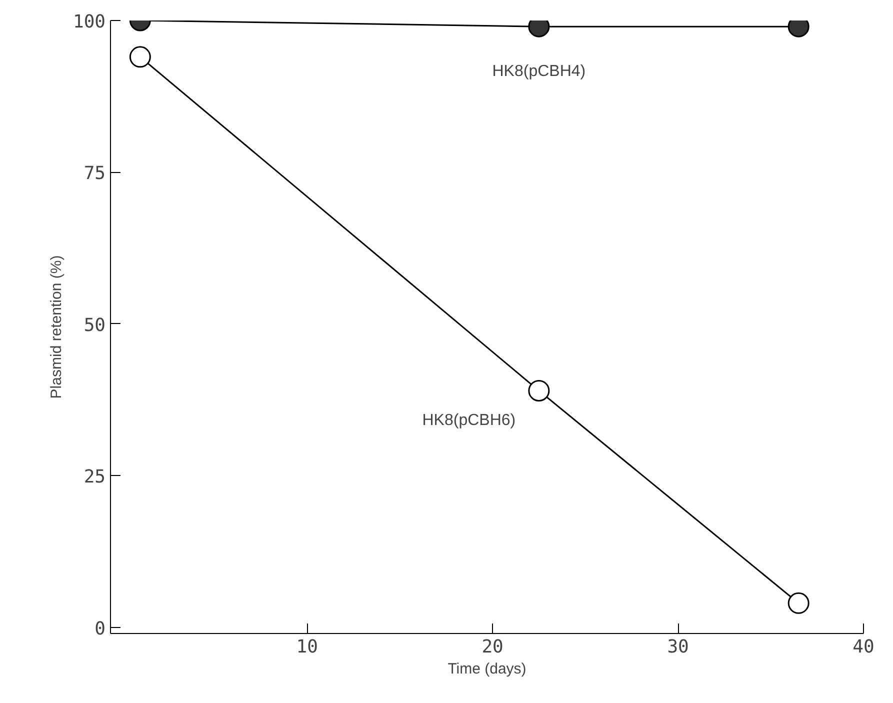  I want to click on y-axis-title: Plasmid retention (%), so click(56, 327).